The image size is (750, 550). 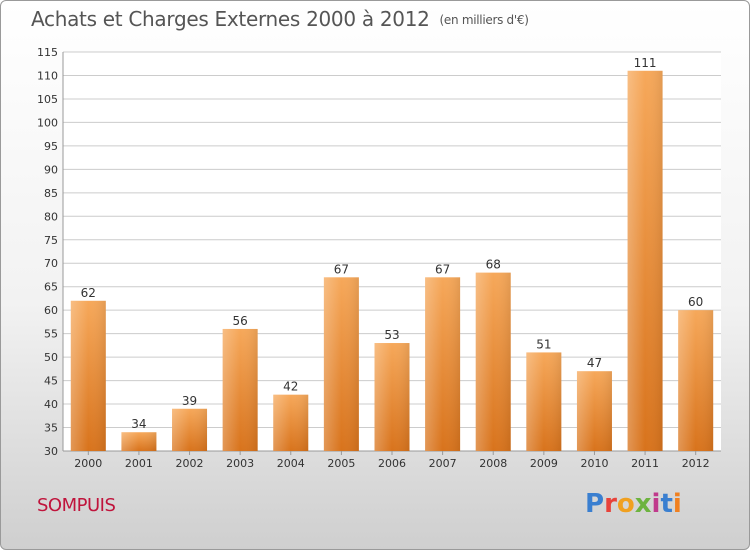 What do you see at coordinates (230, 19) in the screenshot?
I see `chart-title-text: Achats et Charges Externes 2000 à 2012` at bounding box center [230, 19].